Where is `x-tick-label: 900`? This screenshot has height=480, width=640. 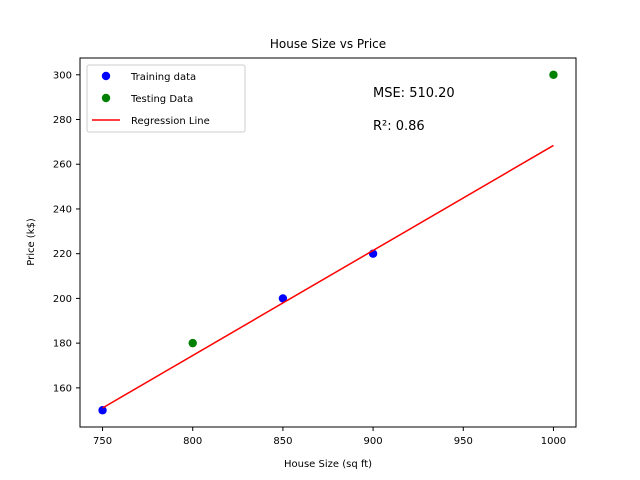
x-tick-label: 900 is located at coordinates (373, 441).